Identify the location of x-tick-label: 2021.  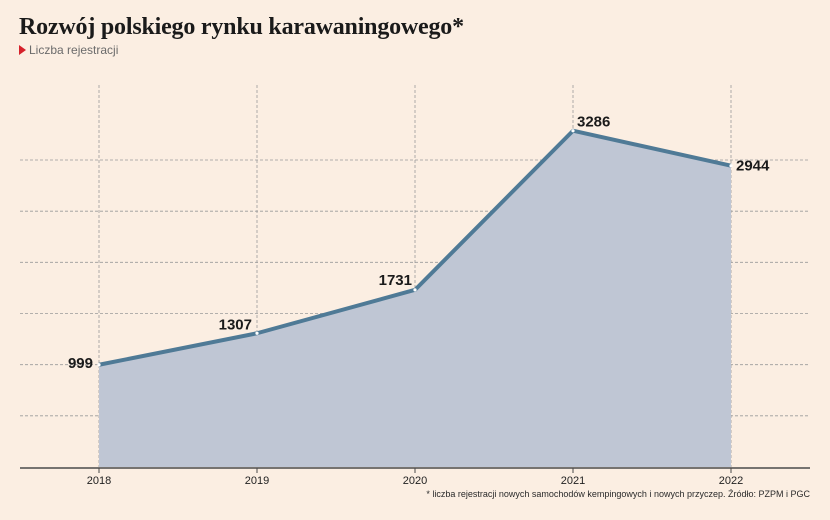
(573, 481).